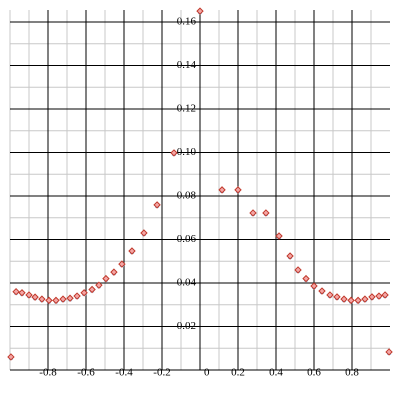 The image size is (400, 400). I want to click on x-tick-label: 0.6, so click(314, 373).